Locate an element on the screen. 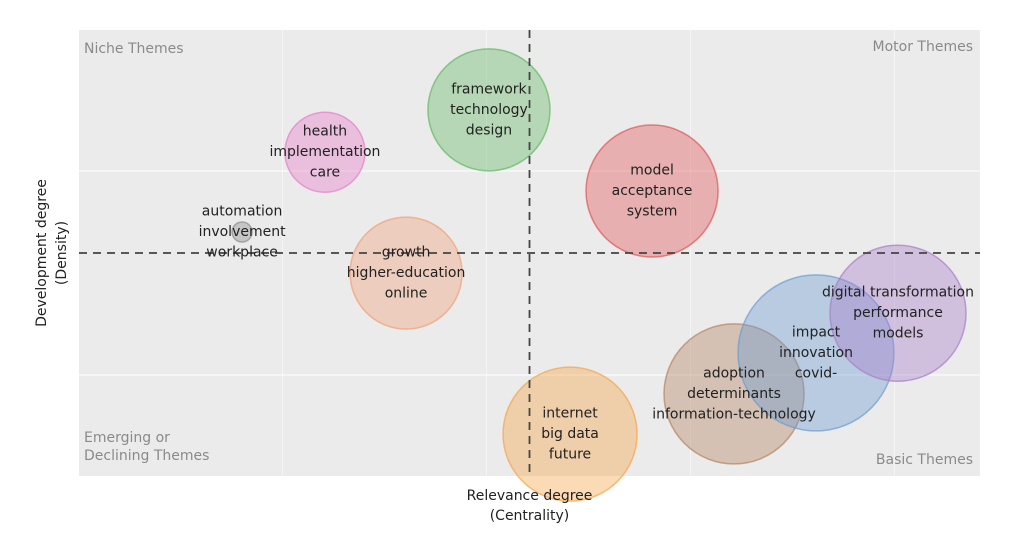 Image resolution: width=1012 pixels, height=547 pixels. y-axis-title: Development degree is located at coordinates (42, 253).